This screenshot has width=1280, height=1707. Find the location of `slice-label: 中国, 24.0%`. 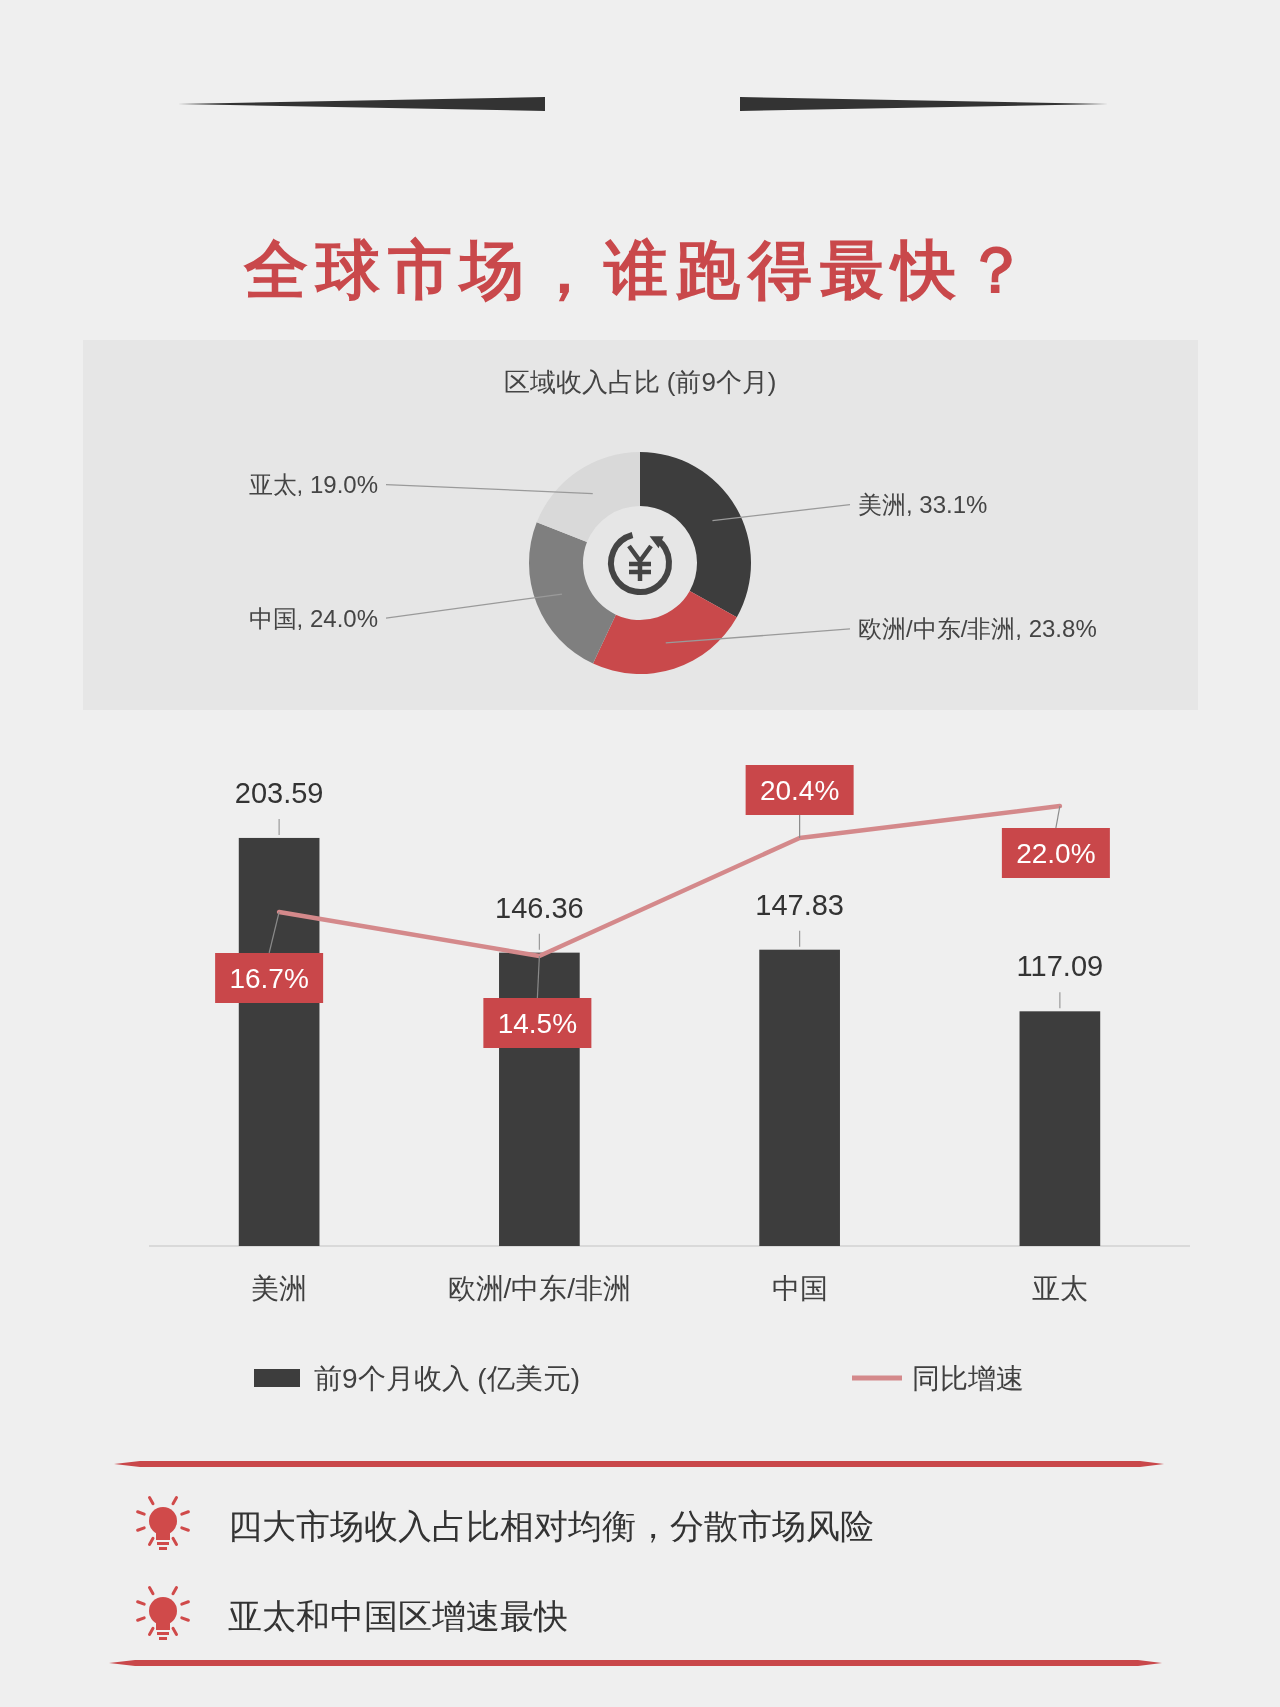

slice-label: 中国, 24.0% is located at coordinates (313, 618).